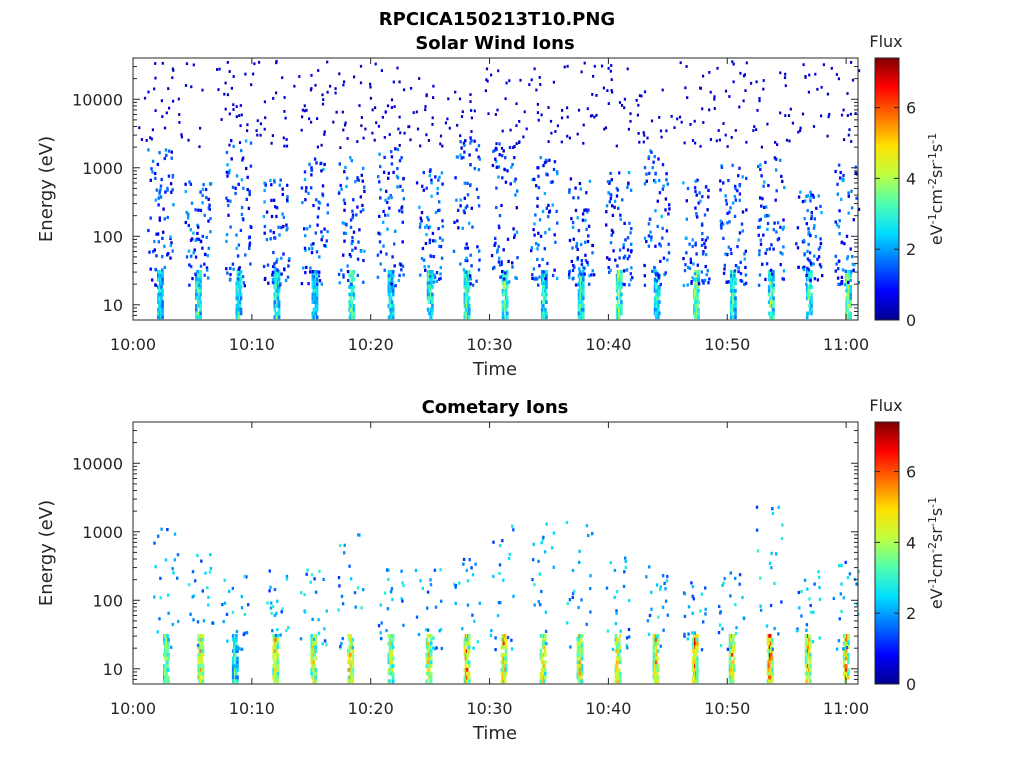  Describe the element at coordinates (252, 344) in the screenshot. I see `x-tick-label: 10:10` at that location.